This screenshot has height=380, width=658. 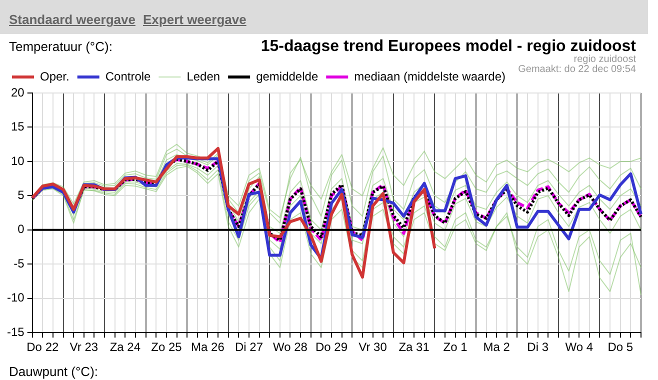 I want to click on x-tick-label: Za 24, so click(x=125, y=347).